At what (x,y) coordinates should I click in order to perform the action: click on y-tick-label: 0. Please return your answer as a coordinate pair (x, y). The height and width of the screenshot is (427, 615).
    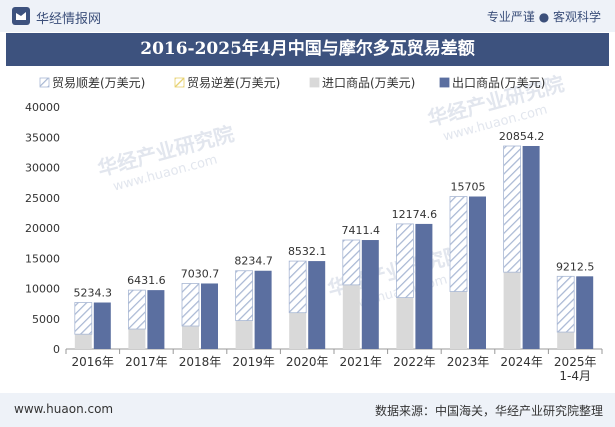
    Looking at the image, I should click on (56, 349).